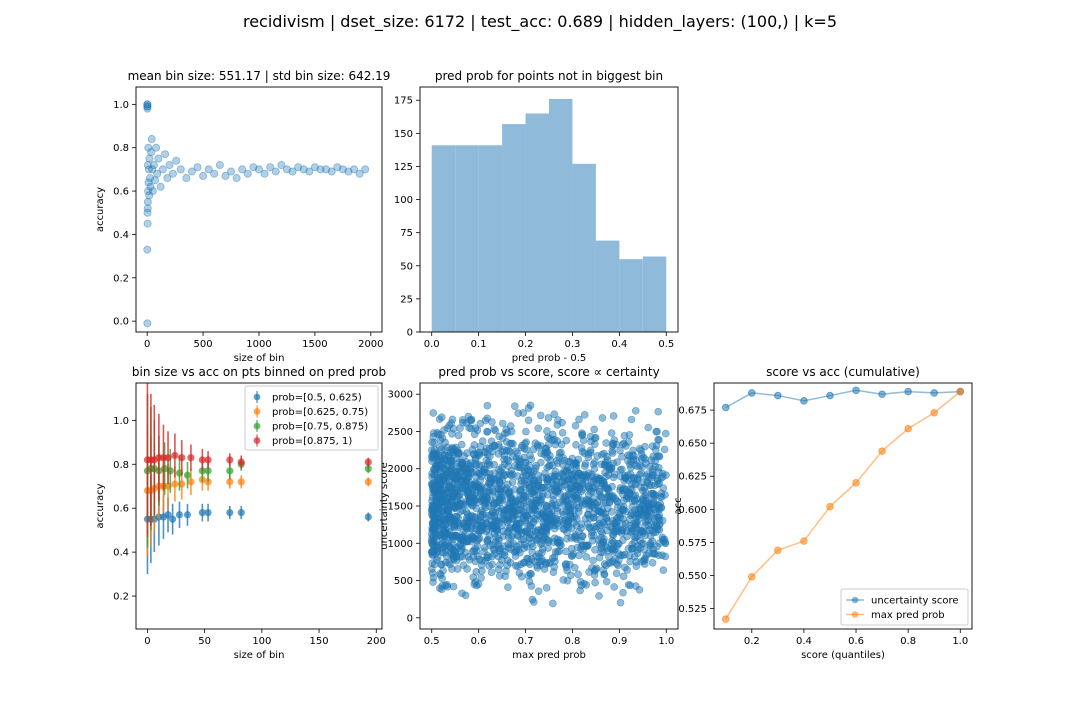 The image size is (1080, 720). Describe the element at coordinates (320, 412) in the screenshot. I see `legend-label: prob=[0.625, 0.75)` at that location.